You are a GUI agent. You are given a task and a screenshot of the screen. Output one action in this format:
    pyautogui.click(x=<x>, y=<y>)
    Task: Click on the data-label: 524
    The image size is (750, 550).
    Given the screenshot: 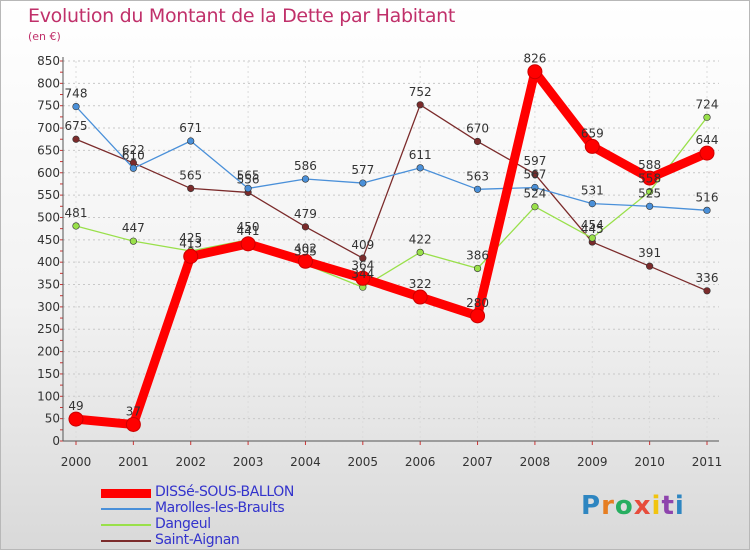 What is the action you would take?
    pyautogui.click(x=534, y=194)
    